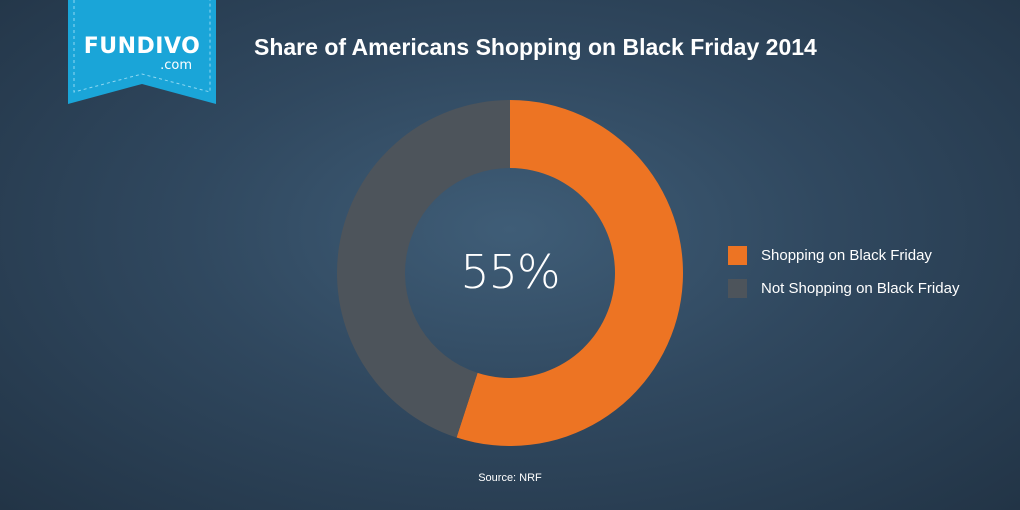 The height and width of the screenshot is (510, 1020). What do you see at coordinates (737, 288) in the screenshot?
I see `legend-swatch-not-shopping` at bounding box center [737, 288].